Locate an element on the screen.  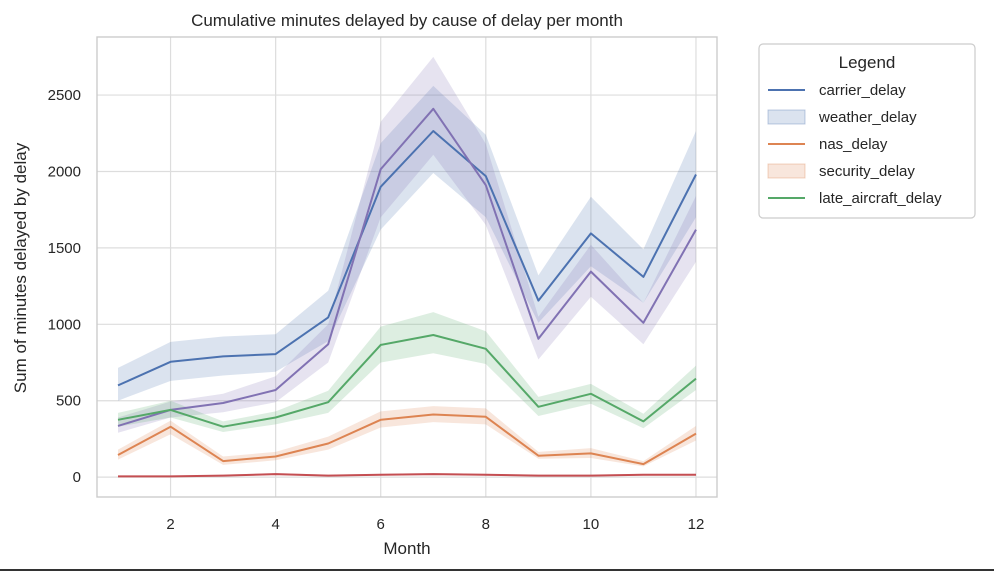
legend-label-nas_delay: nas_delay is located at coordinates (853, 144).